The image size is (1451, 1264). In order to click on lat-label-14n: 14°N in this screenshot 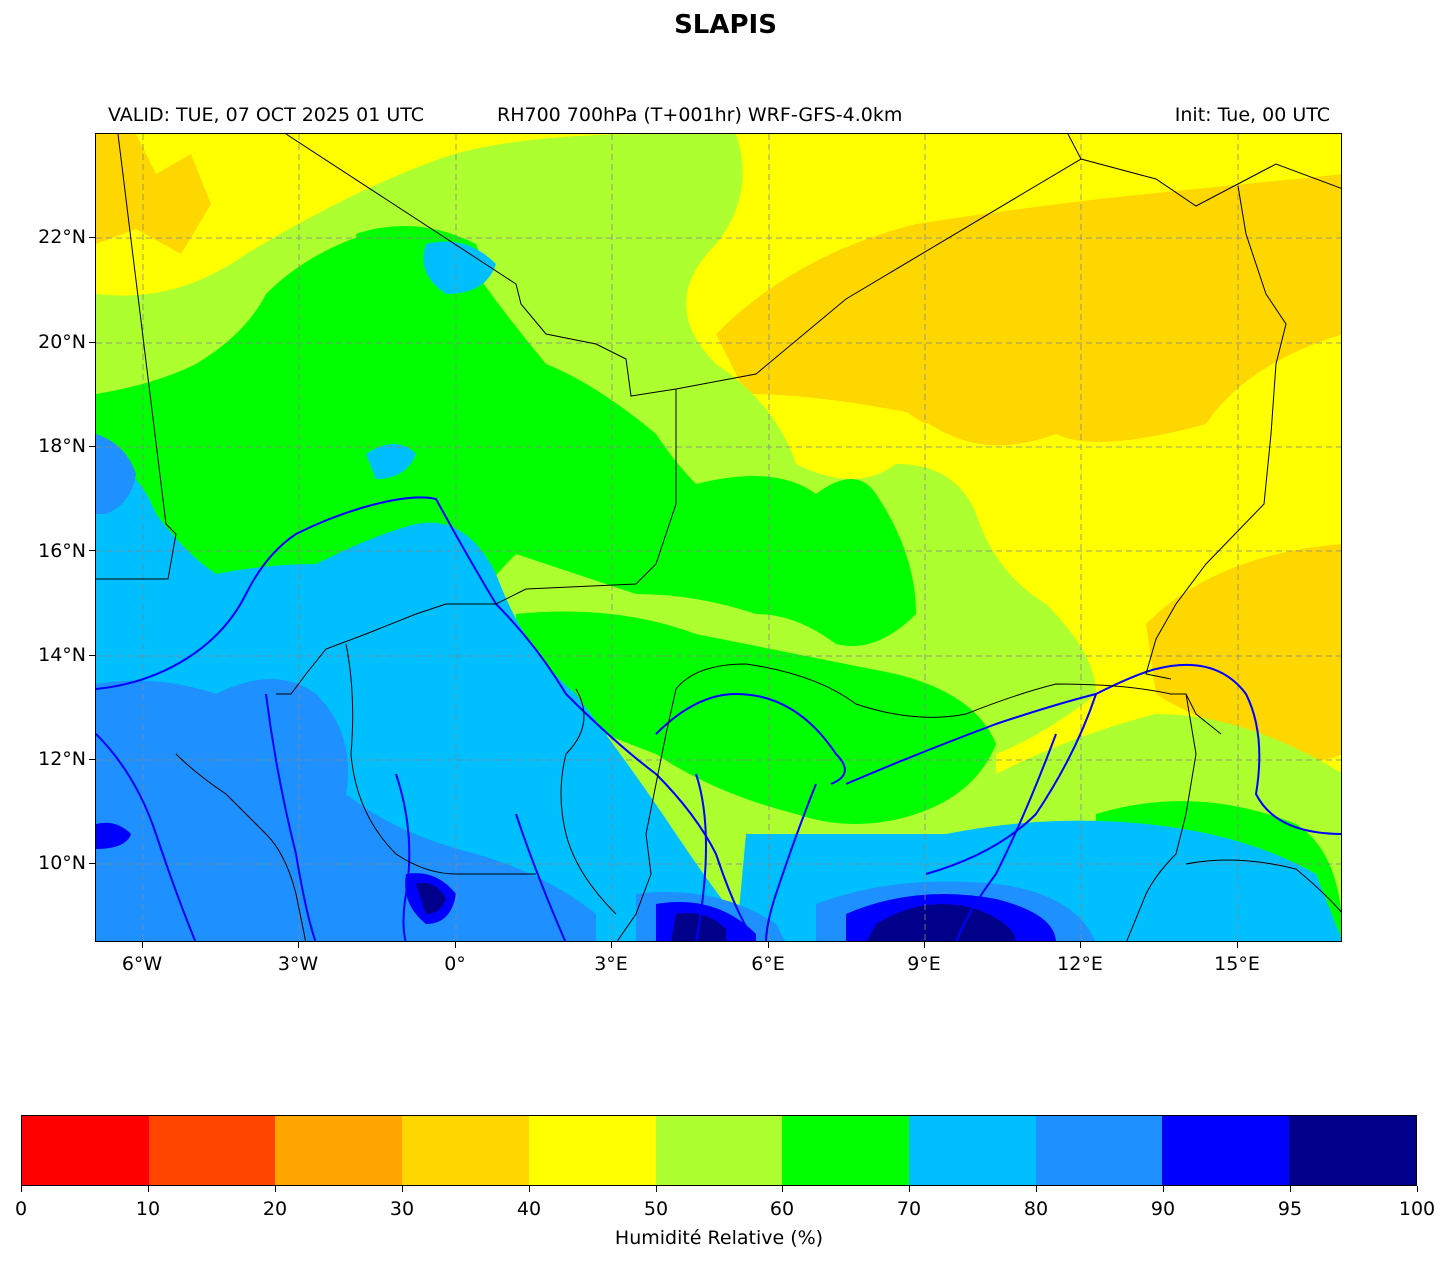, I will do `click(62, 655)`.